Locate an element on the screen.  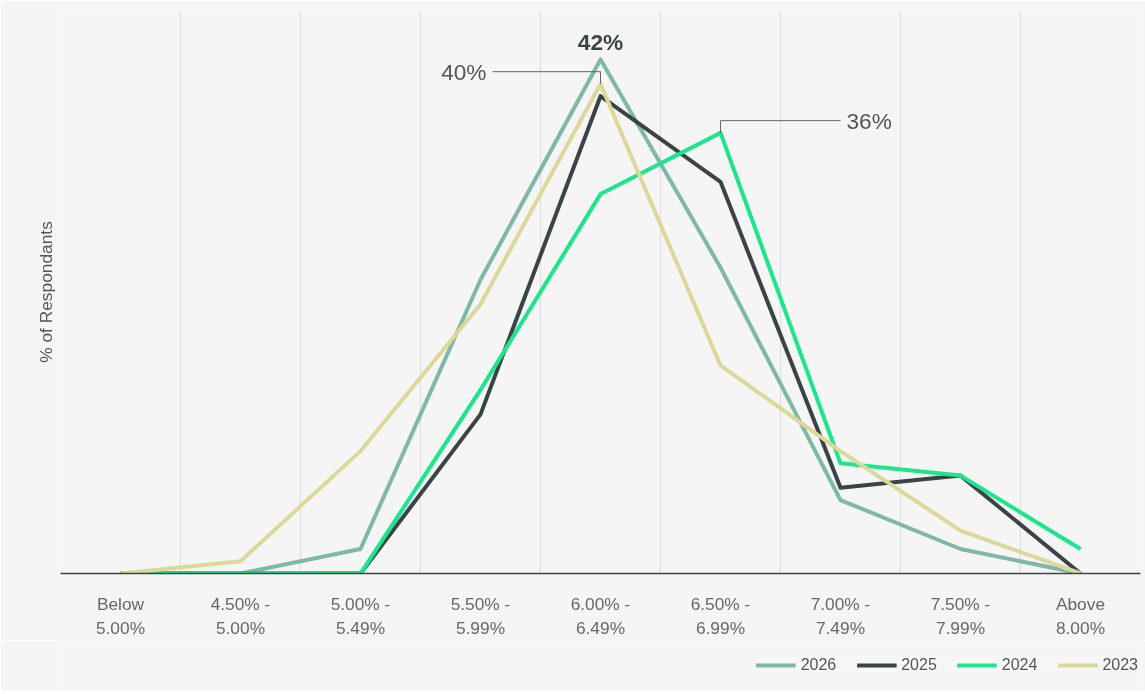
x-tick-label: 6.00% - 6.49% is located at coordinates (600, 615).